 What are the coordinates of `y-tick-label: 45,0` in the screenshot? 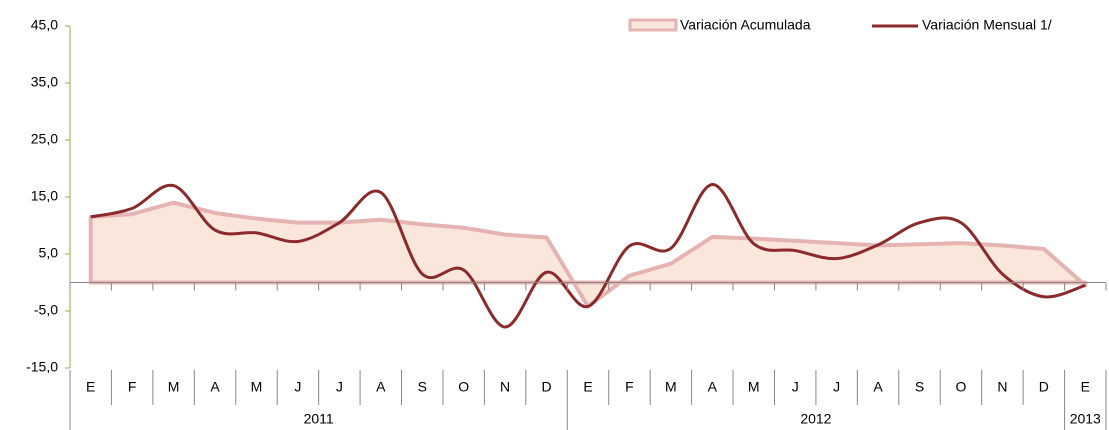 It's located at (44, 25).